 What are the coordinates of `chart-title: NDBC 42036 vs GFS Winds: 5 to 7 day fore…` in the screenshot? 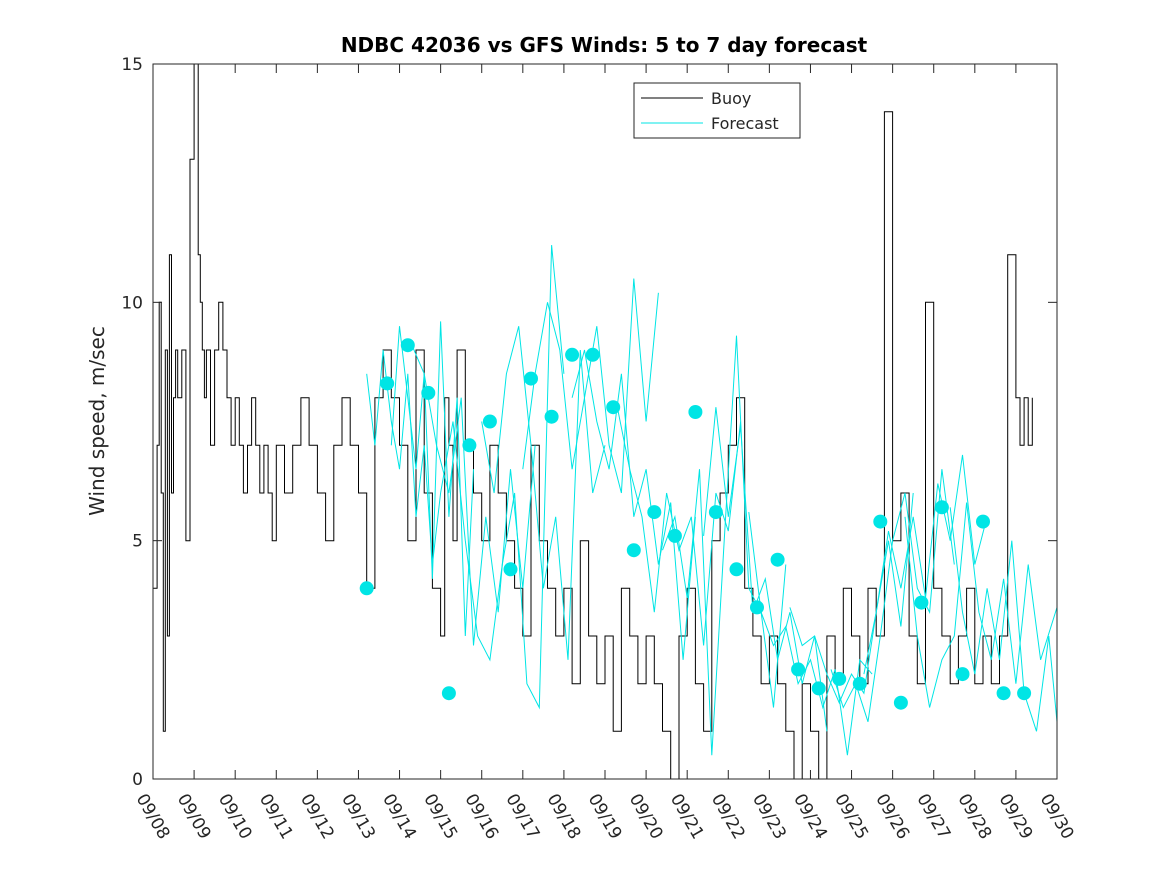 It's located at (604, 45).